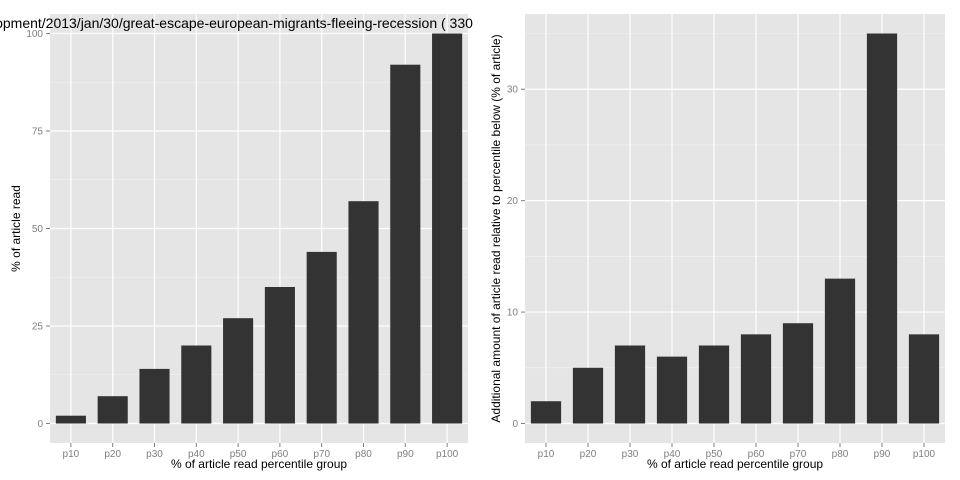 The width and height of the screenshot is (960, 480). What do you see at coordinates (630, 384) in the screenshot?
I see `right-bar-p30` at bounding box center [630, 384].